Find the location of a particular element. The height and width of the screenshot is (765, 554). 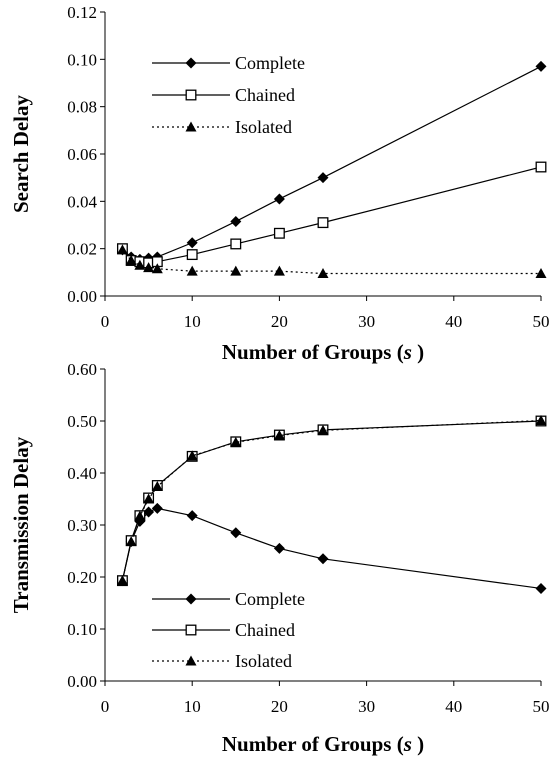

y-tick-label: 0.30 is located at coordinates (82, 525).